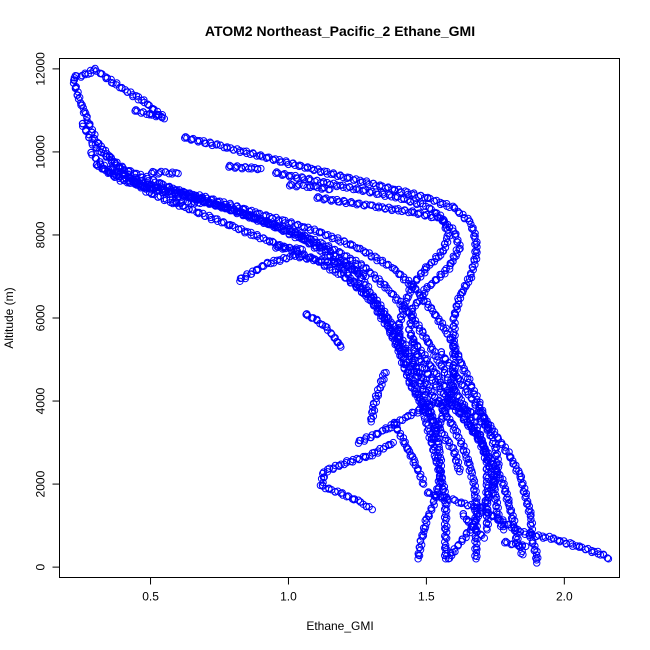 This screenshot has width=650, height=650. What do you see at coordinates (357, 590) in the screenshot?
I see `x-axis: 0.5 1.0 1.5 2.0` at bounding box center [357, 590].